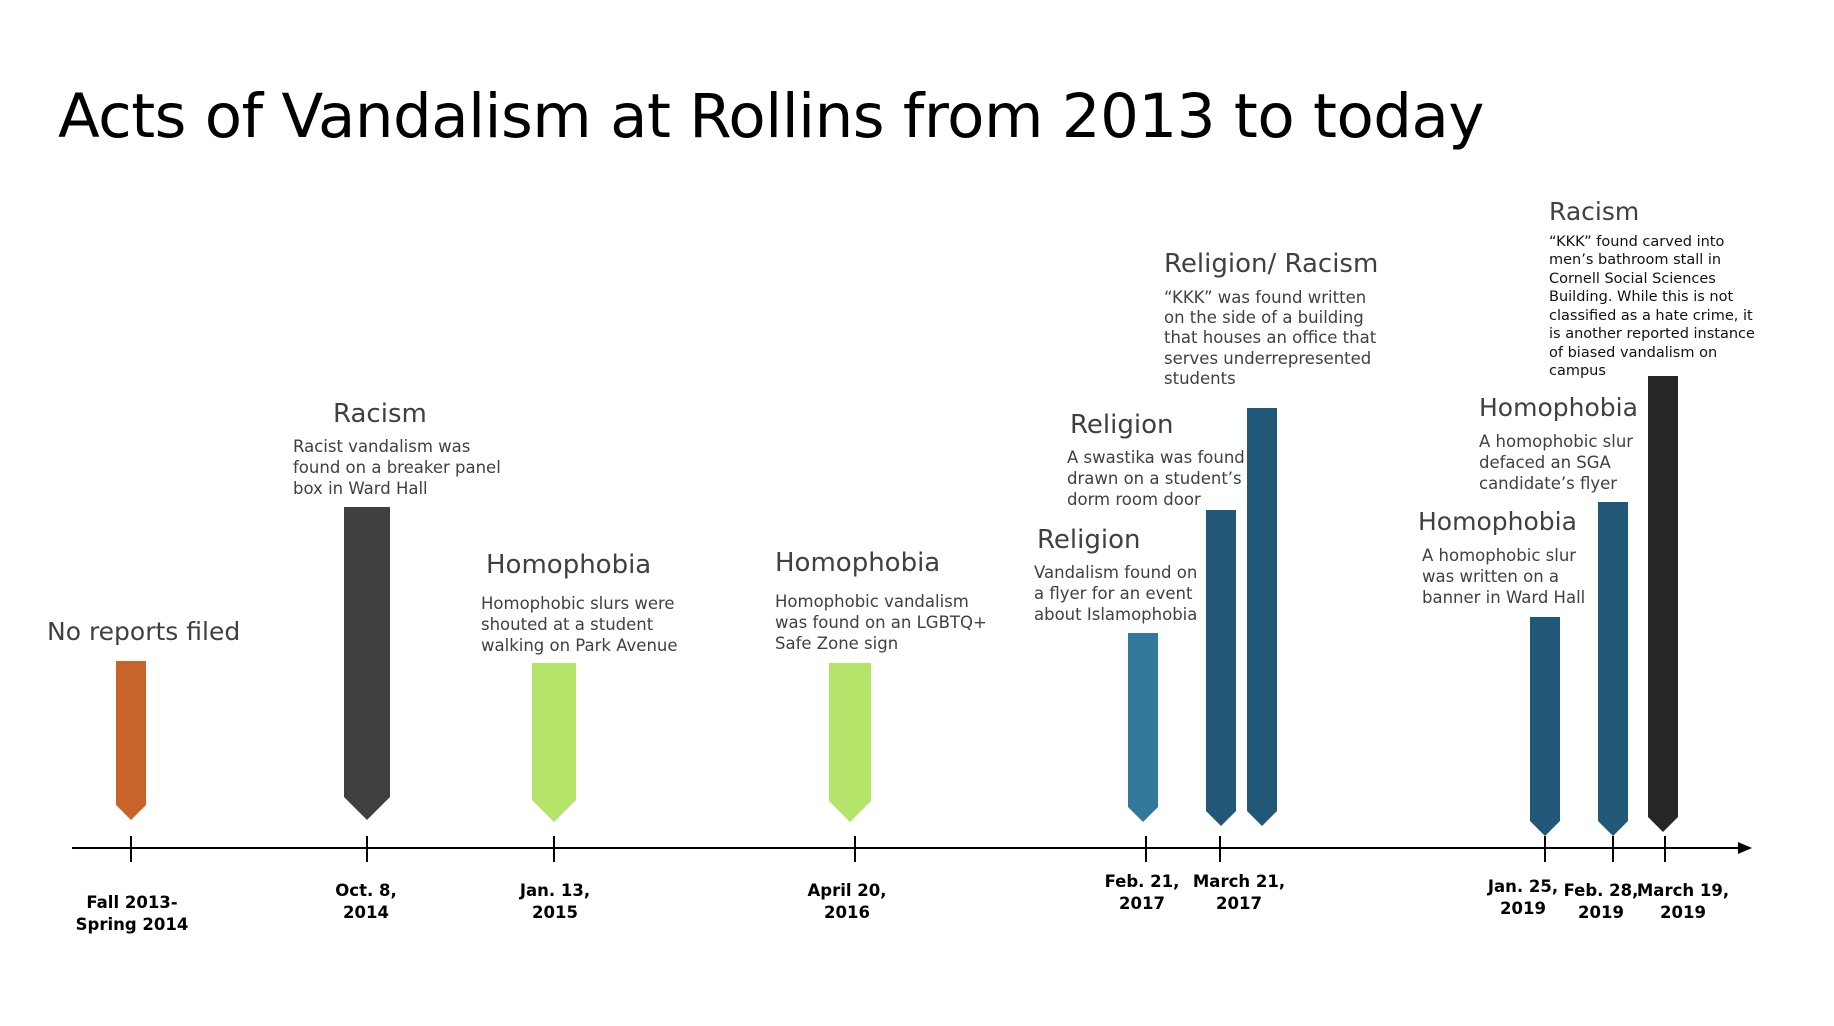  Describe the element at coordinates (1271, 264) in the screenshot. I see `event-category: Religion/ Racism` at that location.